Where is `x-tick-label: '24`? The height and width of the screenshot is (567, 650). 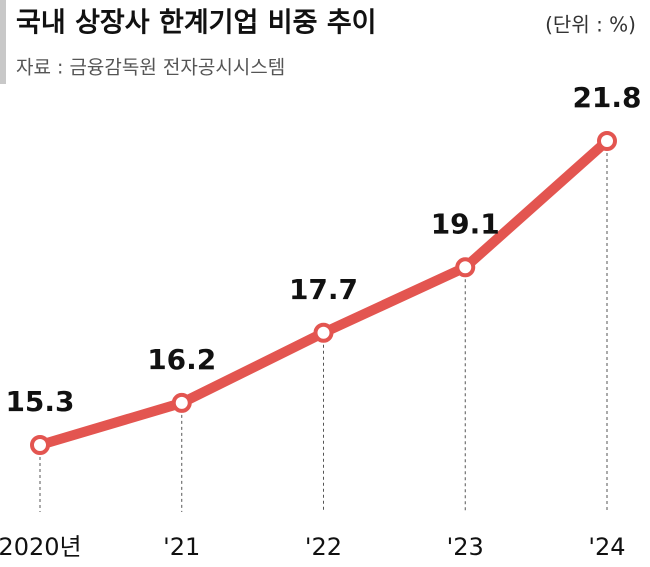
x-tick-label: '24 is located at coordinates (606, 547).